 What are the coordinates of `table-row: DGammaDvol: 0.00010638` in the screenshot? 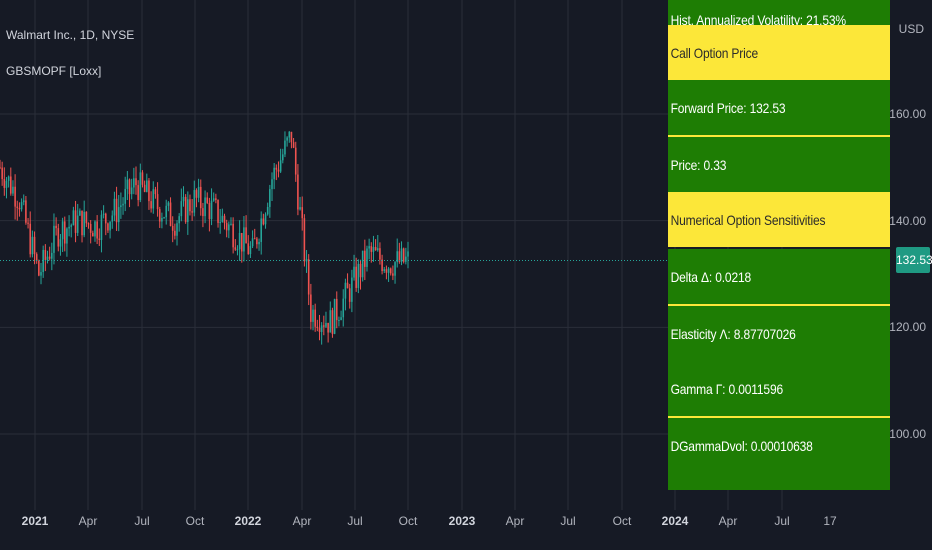 It's located at (741, 445).